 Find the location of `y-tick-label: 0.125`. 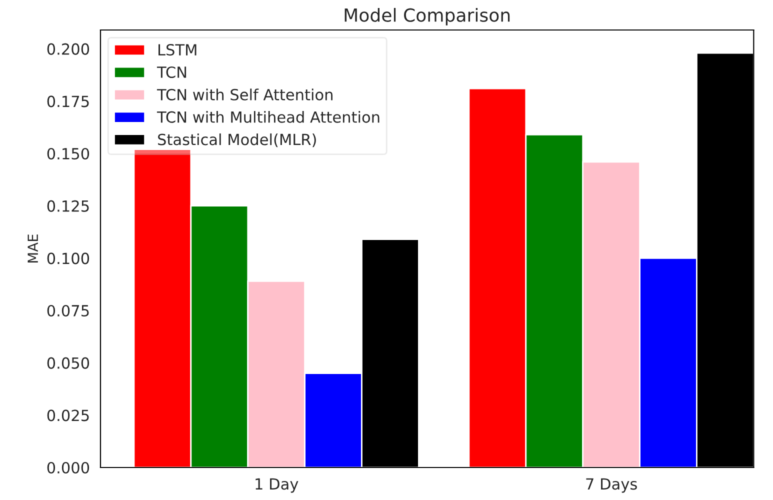

y-tick-label: 0.125 is located at coordinates (68, 206).